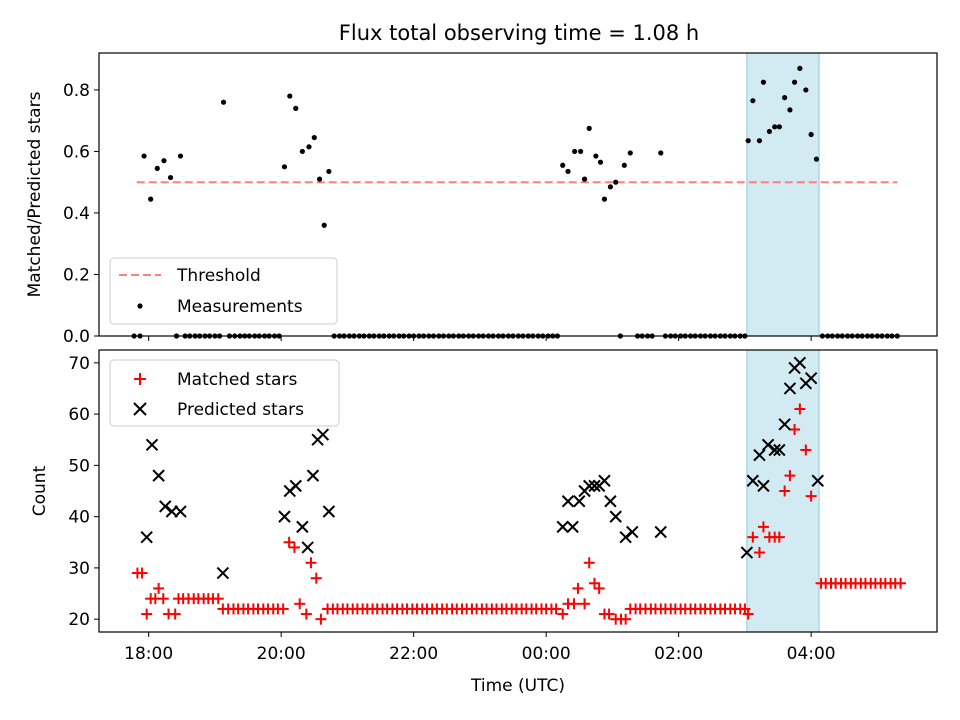 This screenshot has height=720, width=960. I want to click on legend: Matched stars Predicted stars, so click(224, 393).